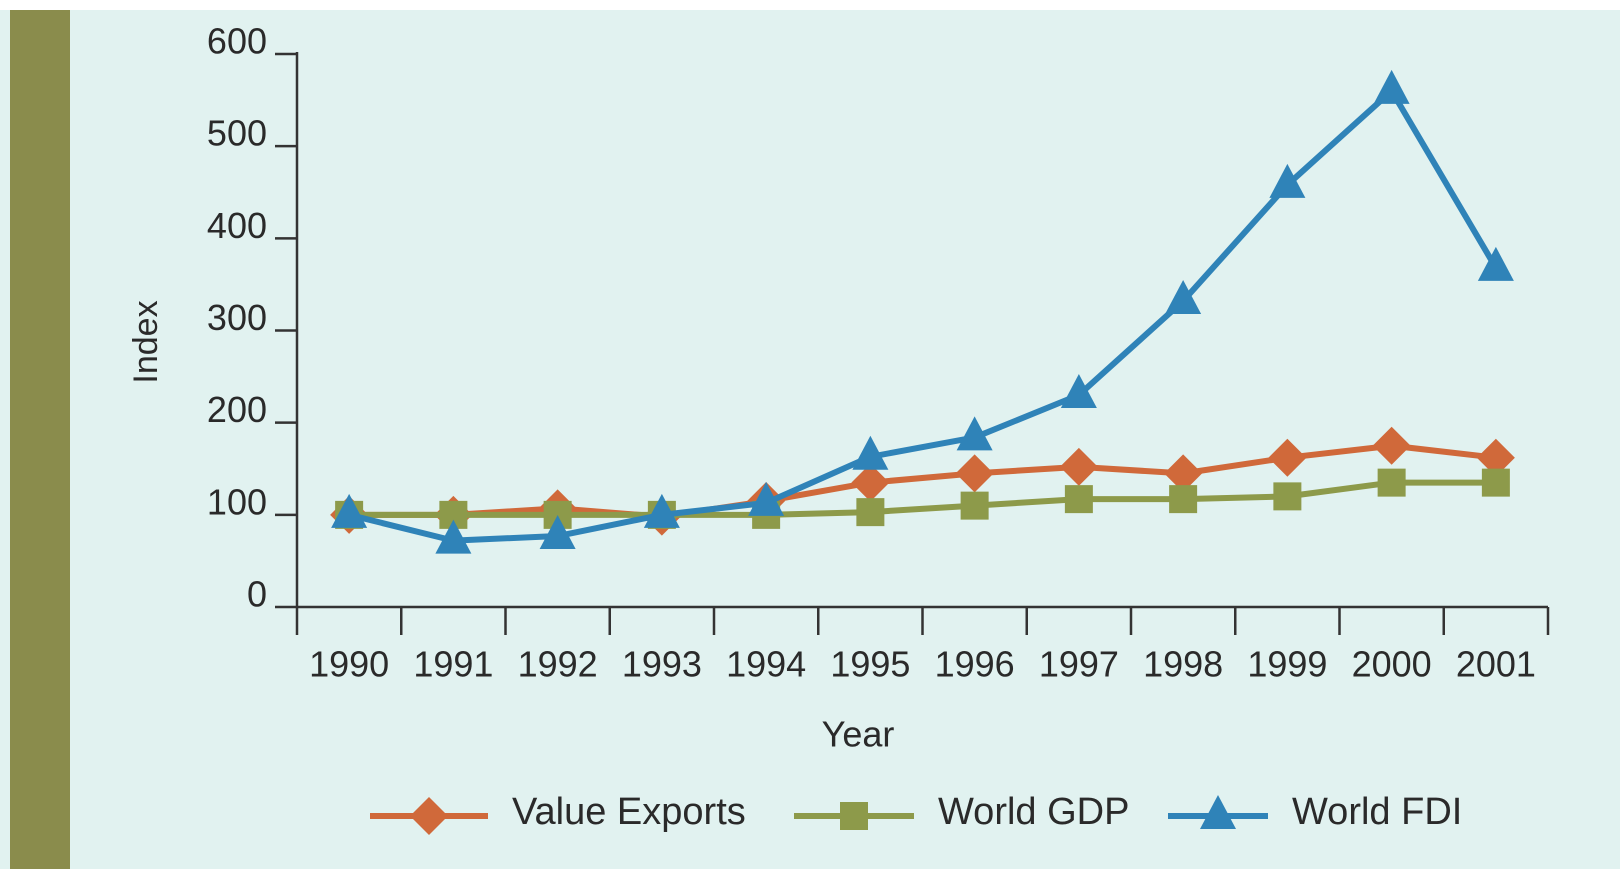  Describe the element at coordinates (146, 341) in the screenshot. I see `y-axis-label: Index` at that location.